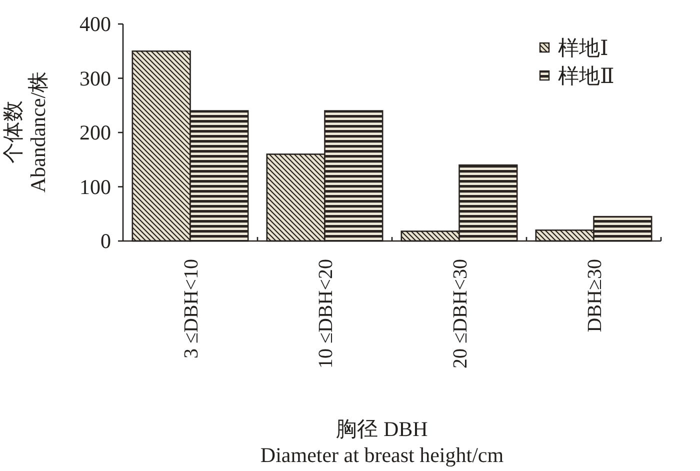  I want to click on y-tick-label: 200, so click(95, 132).